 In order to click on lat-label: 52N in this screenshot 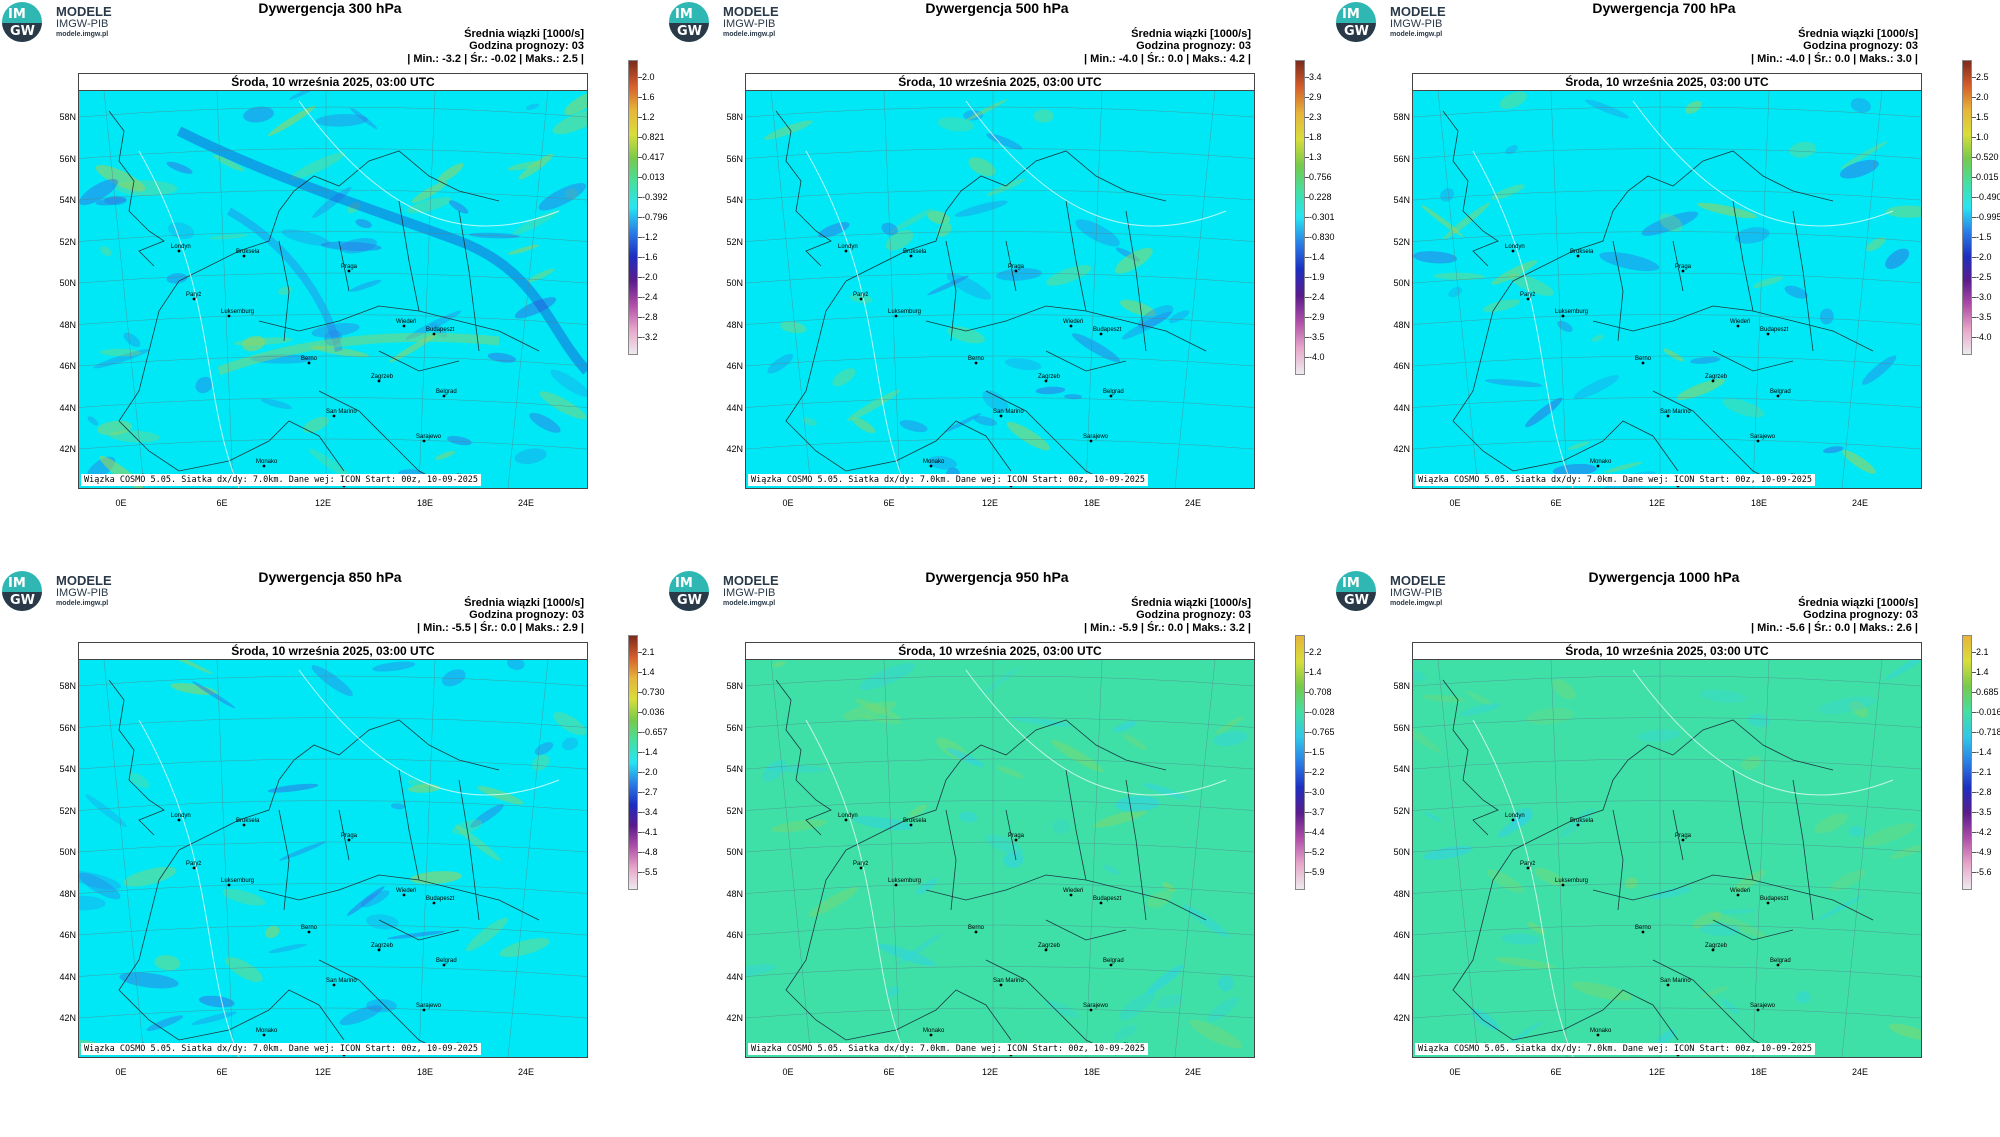, I will do `click(67, 241)`.